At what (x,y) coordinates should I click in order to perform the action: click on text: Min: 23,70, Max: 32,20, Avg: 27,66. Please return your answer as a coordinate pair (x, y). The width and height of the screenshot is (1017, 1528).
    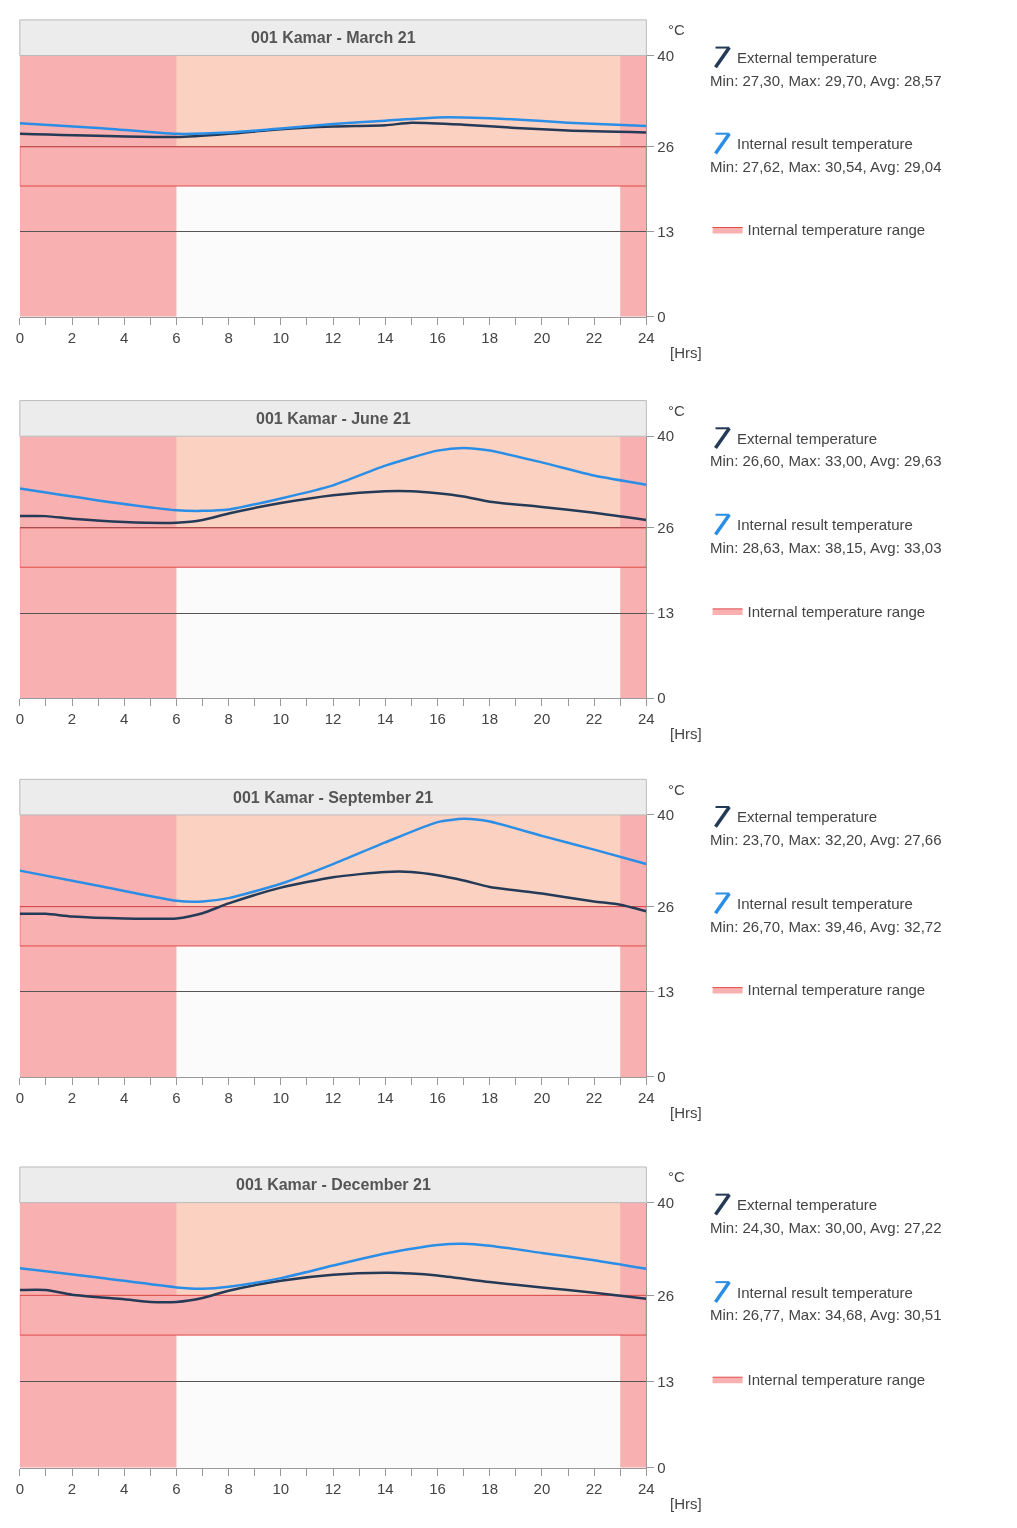
    Looking at the image, I should click on (826, 839).